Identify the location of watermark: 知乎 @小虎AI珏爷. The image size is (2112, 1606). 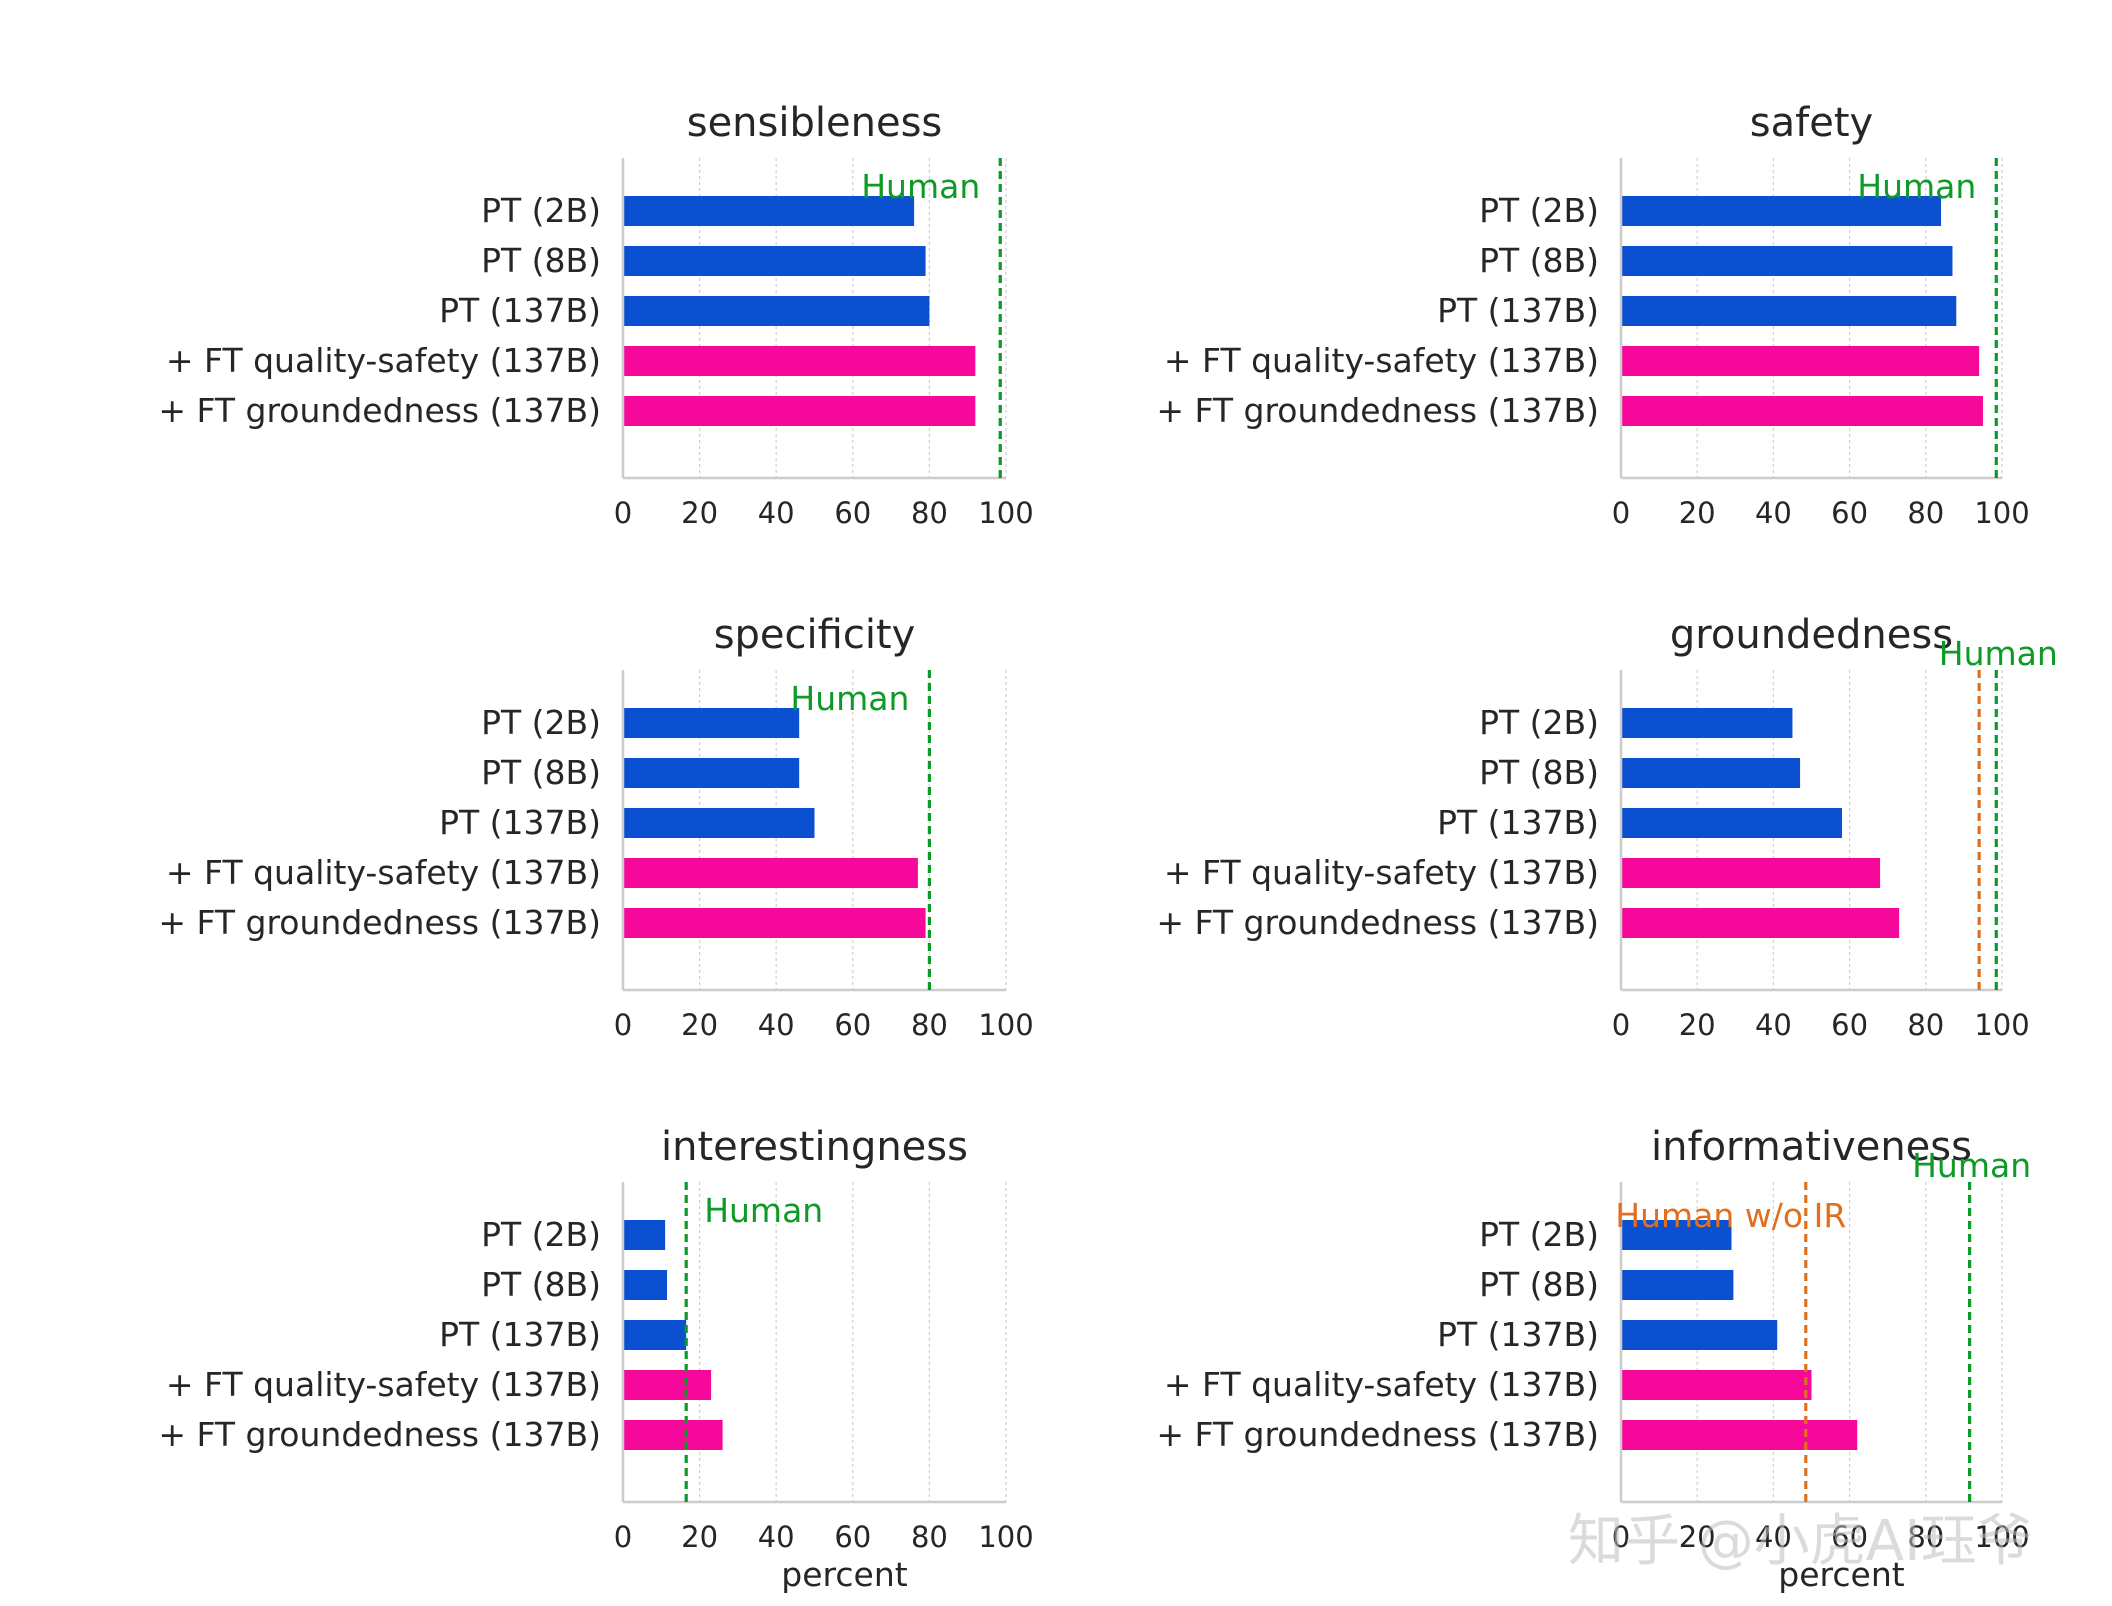
(1800, 1541).